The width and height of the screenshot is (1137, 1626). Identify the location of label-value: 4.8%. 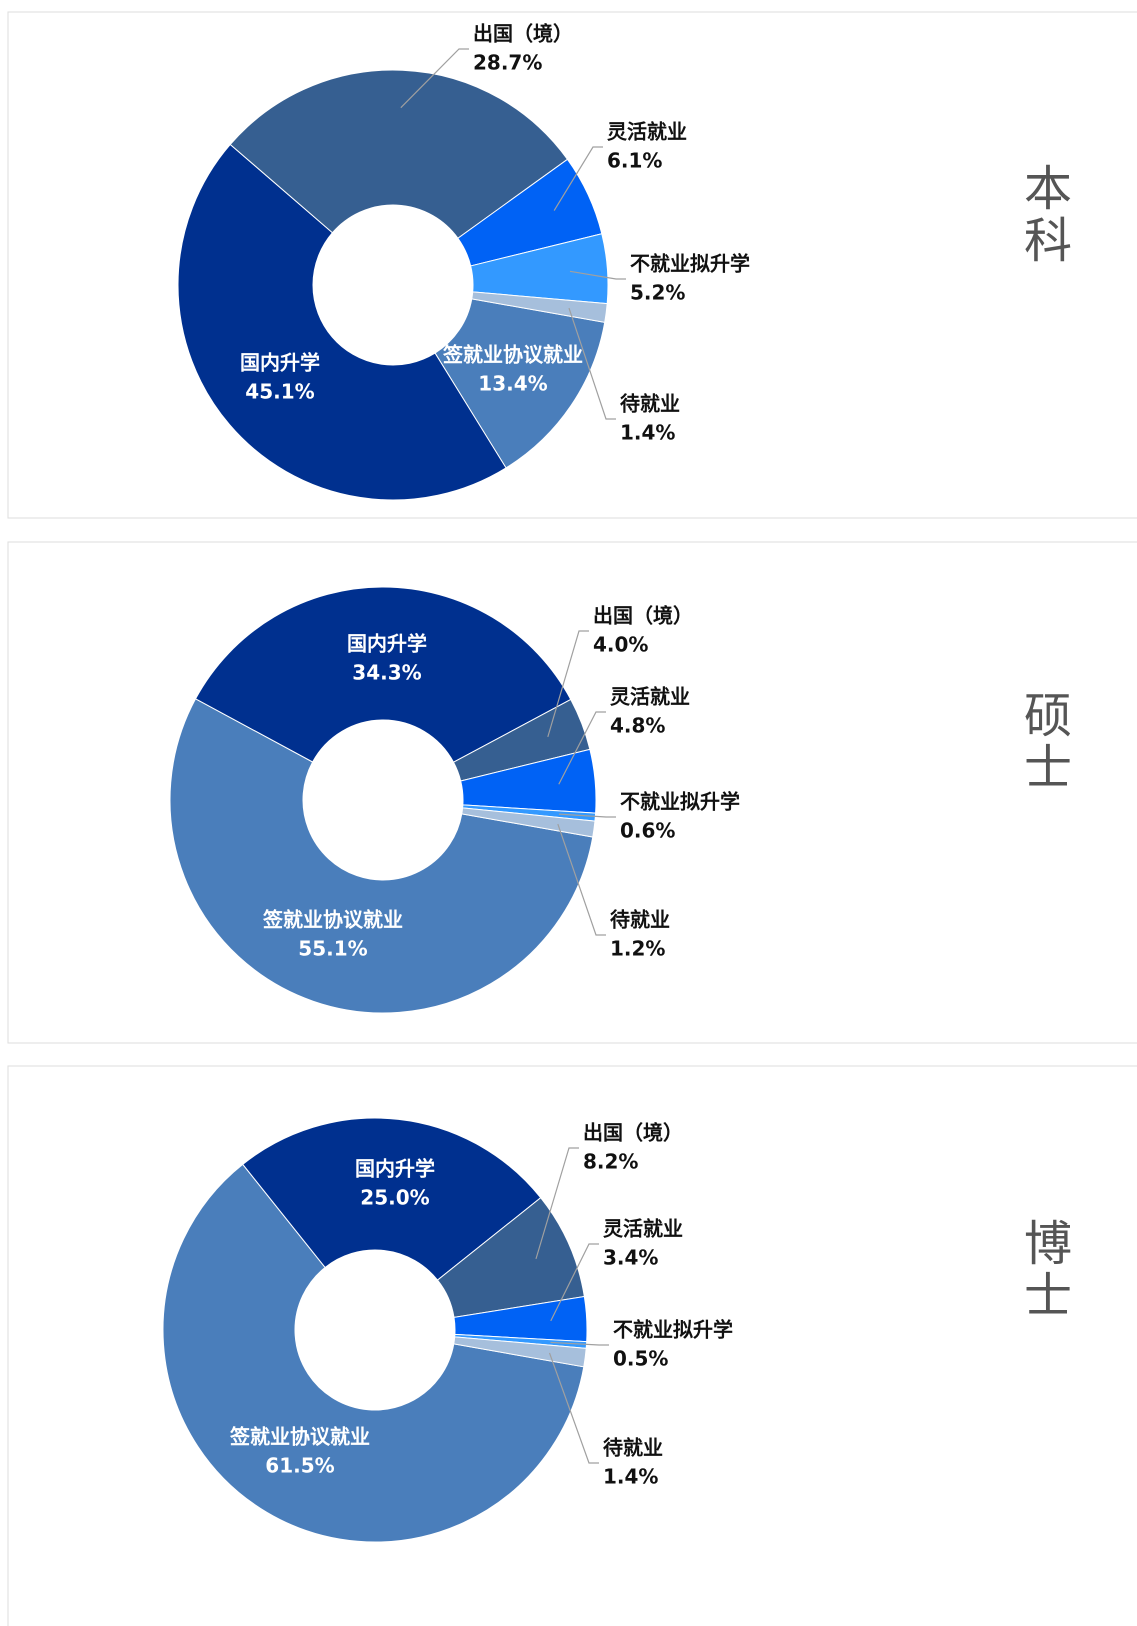
(637, 726).